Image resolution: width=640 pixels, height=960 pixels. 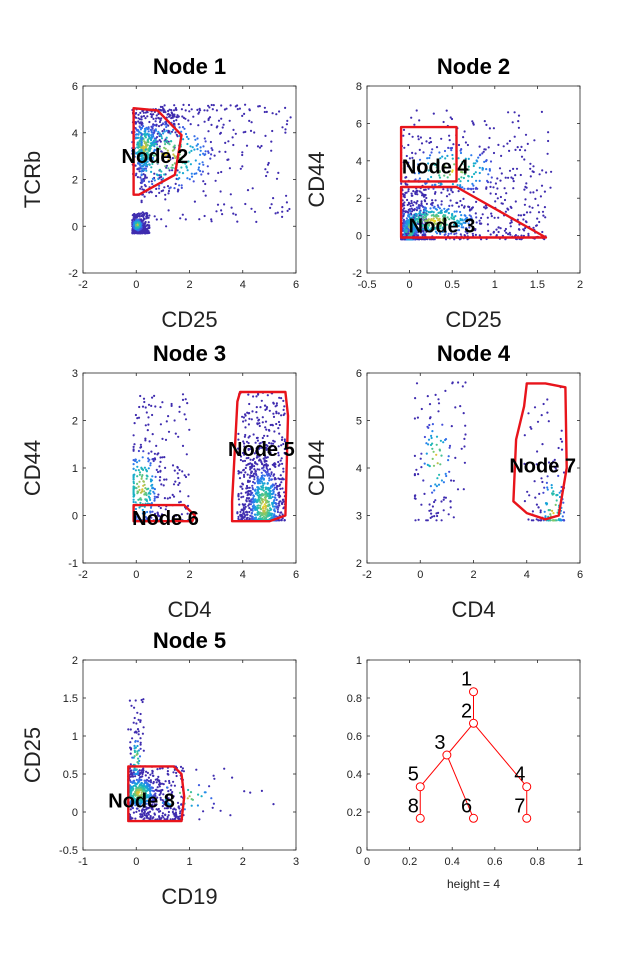 I want to click on x-tick-label: 4, so click(x=527, y=575).